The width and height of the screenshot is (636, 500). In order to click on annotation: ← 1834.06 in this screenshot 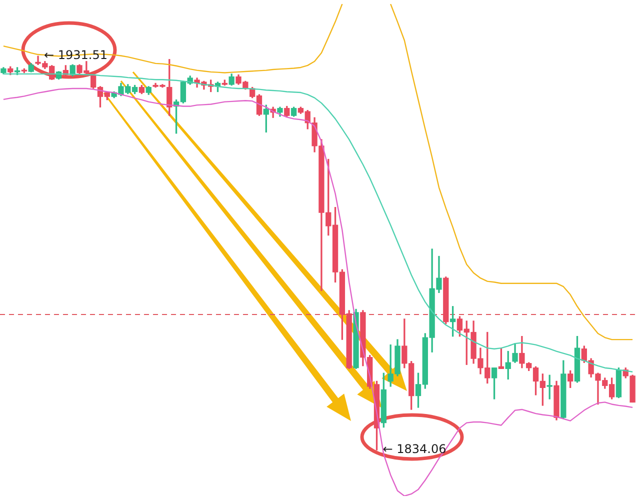, I will do `click(414, 449)`.